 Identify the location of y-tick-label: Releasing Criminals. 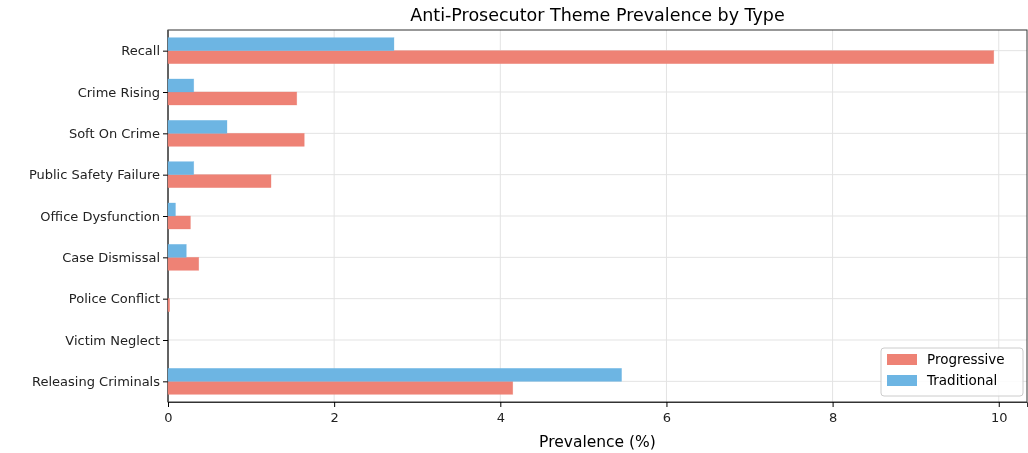
(96, 381).